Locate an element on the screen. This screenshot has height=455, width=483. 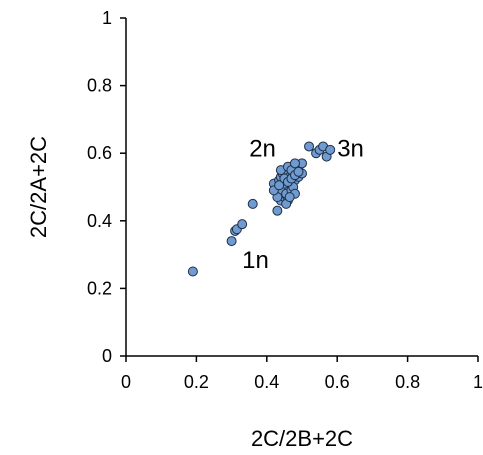
annotation-2n: 2n is located at coordinates (262, 149).